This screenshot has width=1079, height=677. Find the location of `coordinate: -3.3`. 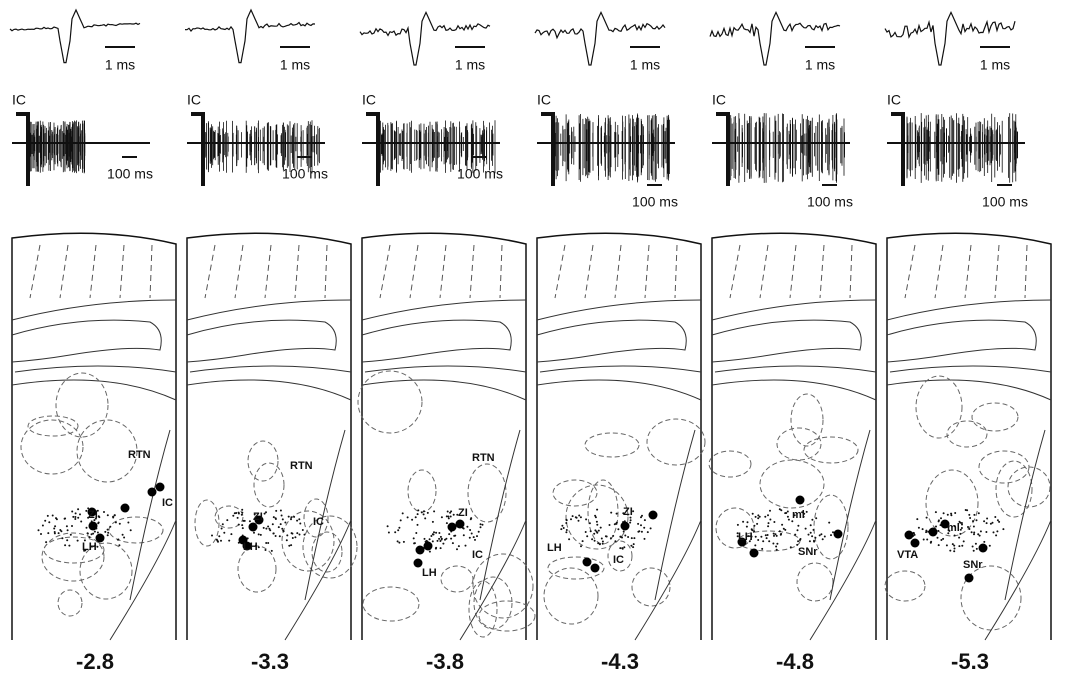

coordinate: -3.3 is located at coordinates (270, 661).